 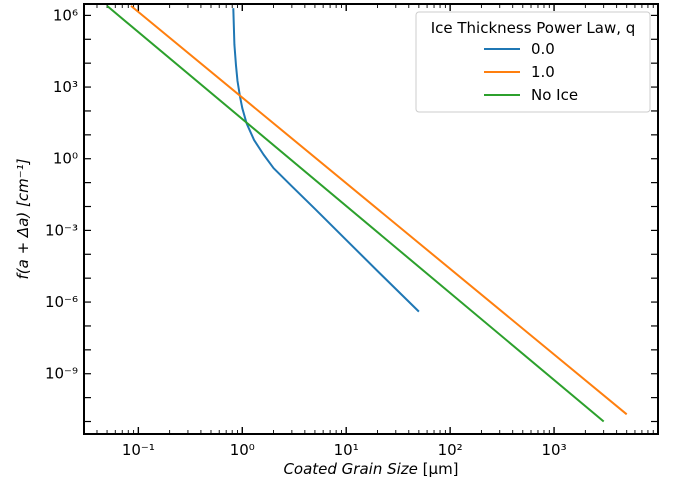 What do you see at coordinates (346, 450) in the screenshot?
I see `x-tick-label: 10¹` at bounding box center [346, 450].